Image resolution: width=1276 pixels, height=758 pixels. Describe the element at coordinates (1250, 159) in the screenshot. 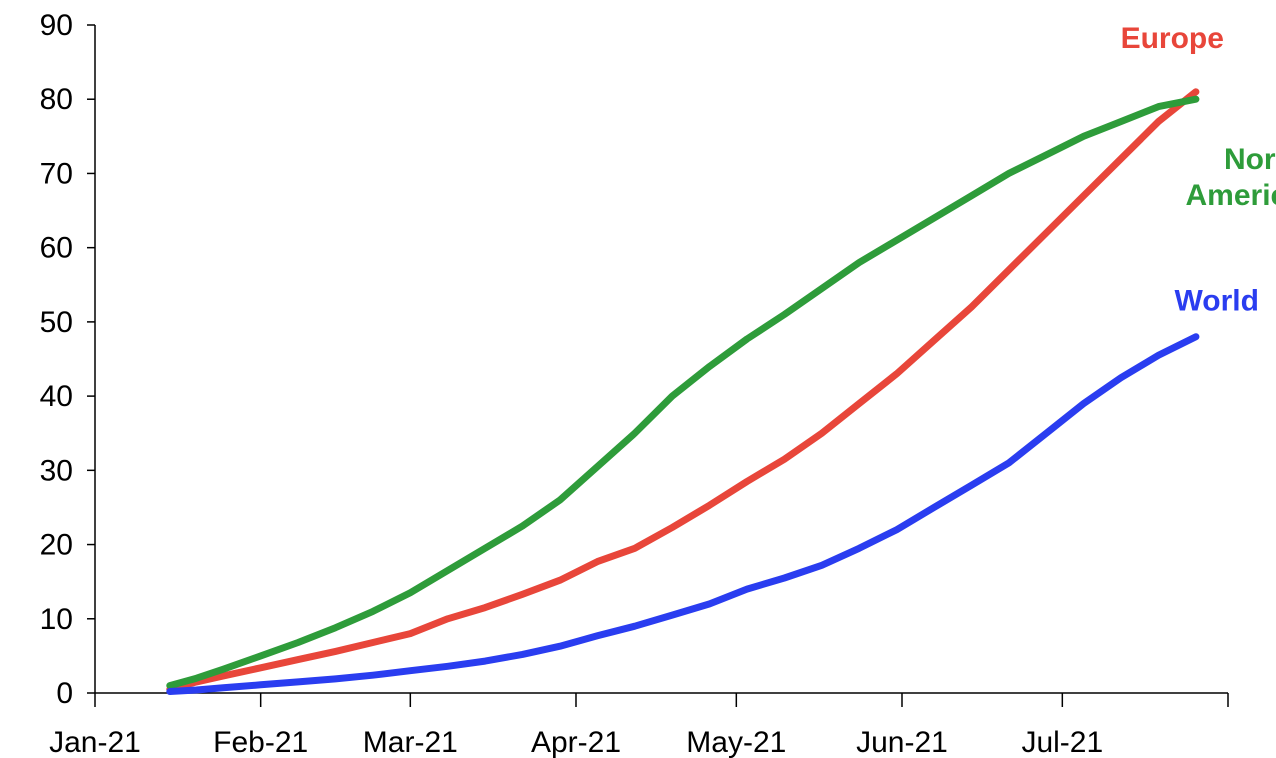

I see `series-label-north-america: North` at that location.